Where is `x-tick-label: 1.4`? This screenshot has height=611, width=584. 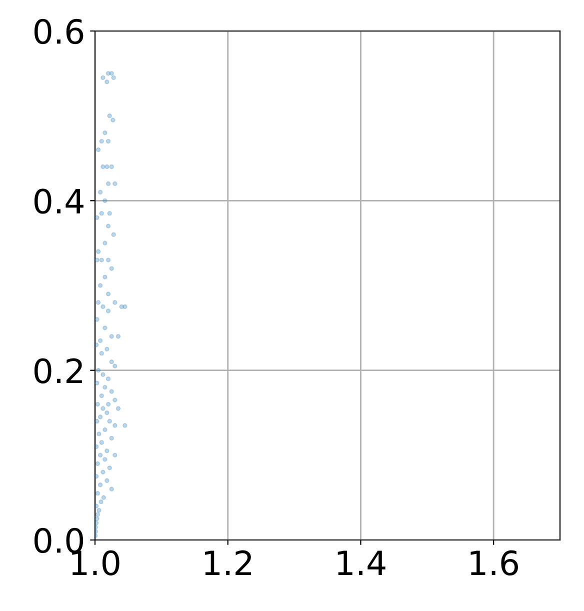 x-tick-label: 1.4 is located at coordinates (362, 563).